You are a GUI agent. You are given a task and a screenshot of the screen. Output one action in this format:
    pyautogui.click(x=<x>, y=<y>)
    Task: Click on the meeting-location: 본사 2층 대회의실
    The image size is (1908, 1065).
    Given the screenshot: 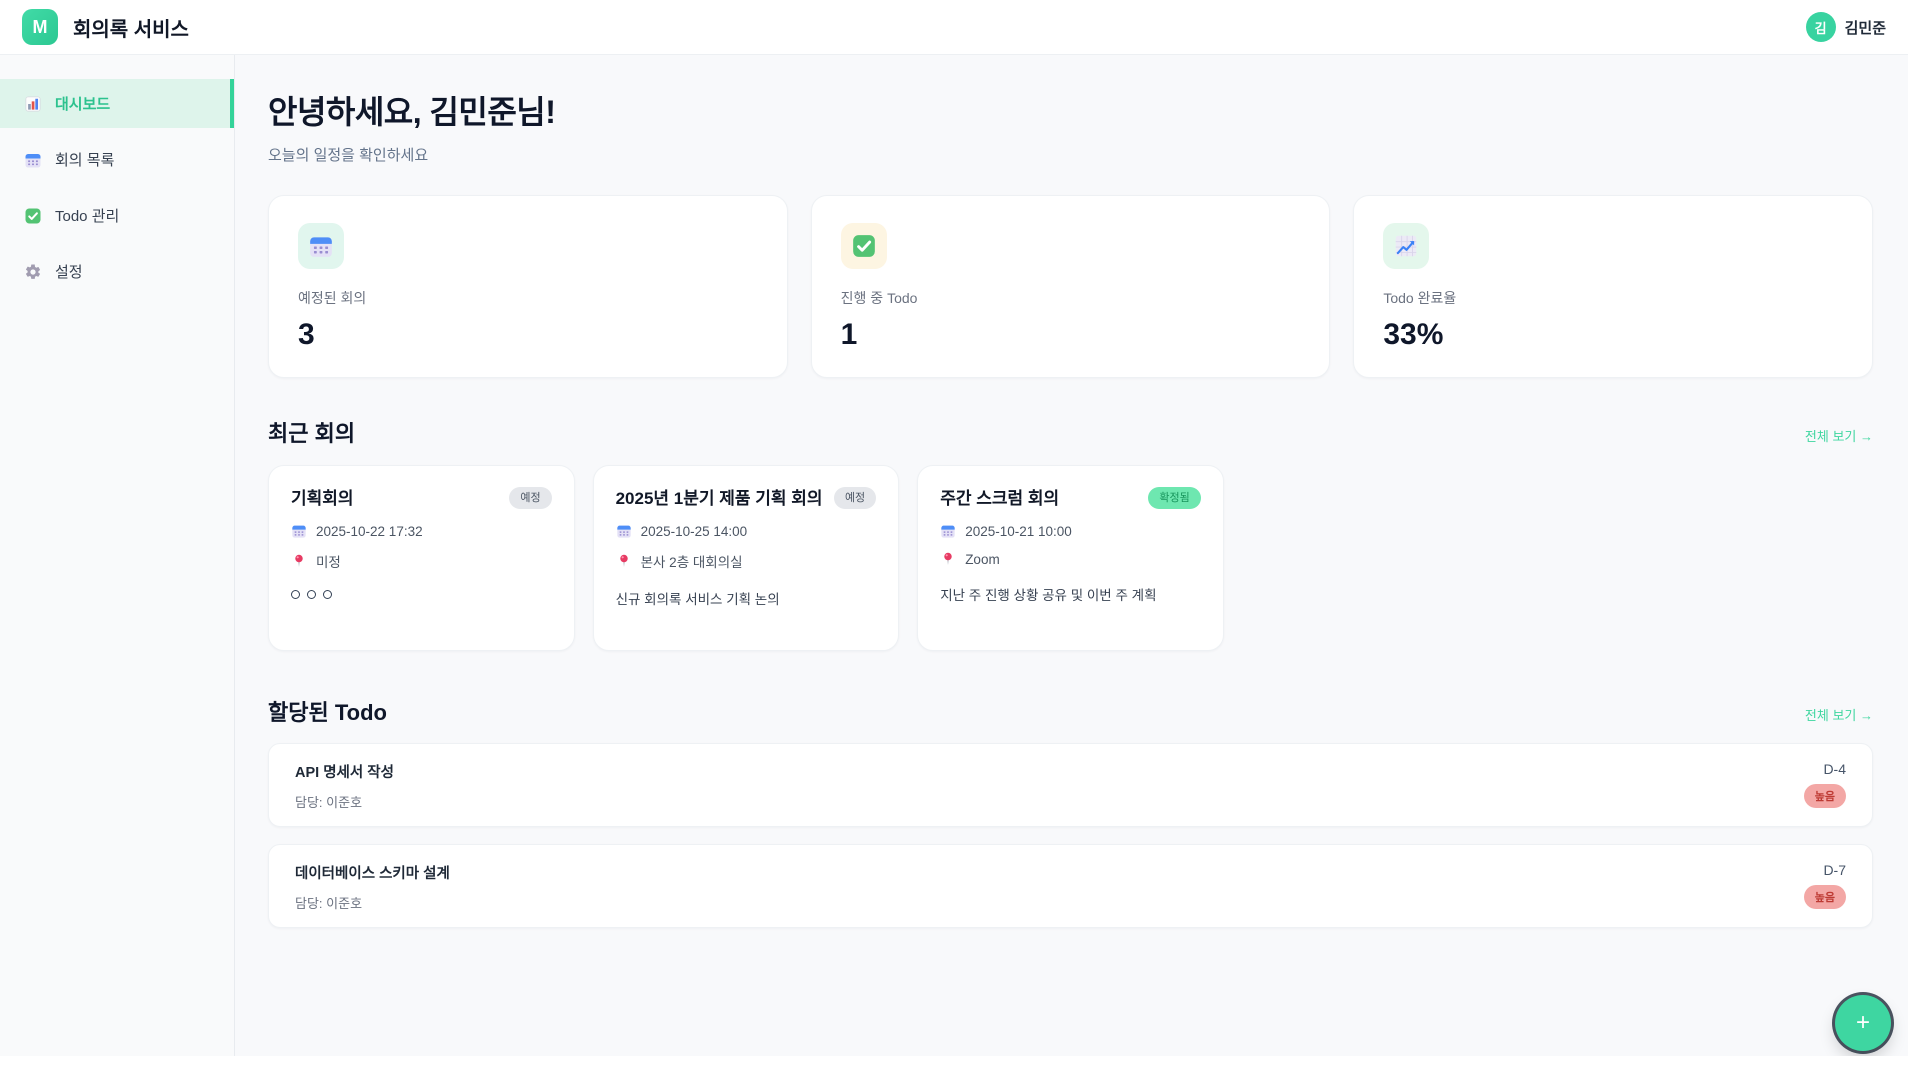 What is the action you would take?
    pyautogui.click(x=746, y=561)
    